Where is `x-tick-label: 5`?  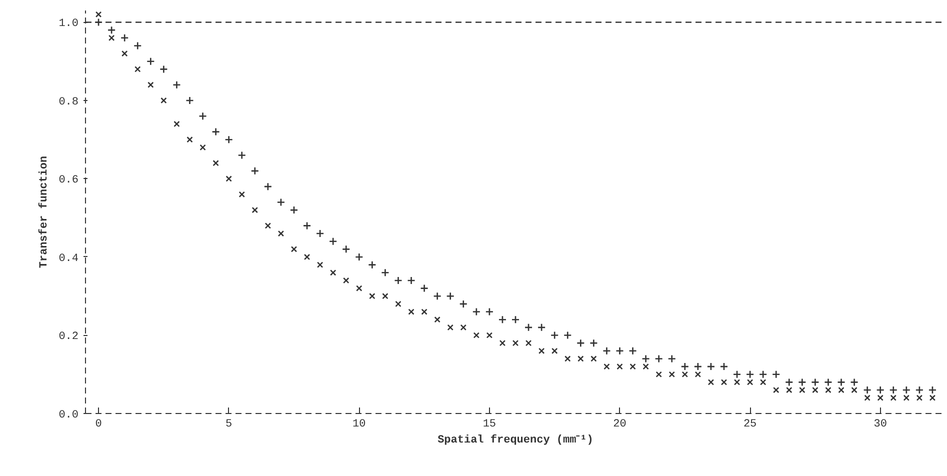
x-tick-label: 5 is located at coordinates (229, 424).